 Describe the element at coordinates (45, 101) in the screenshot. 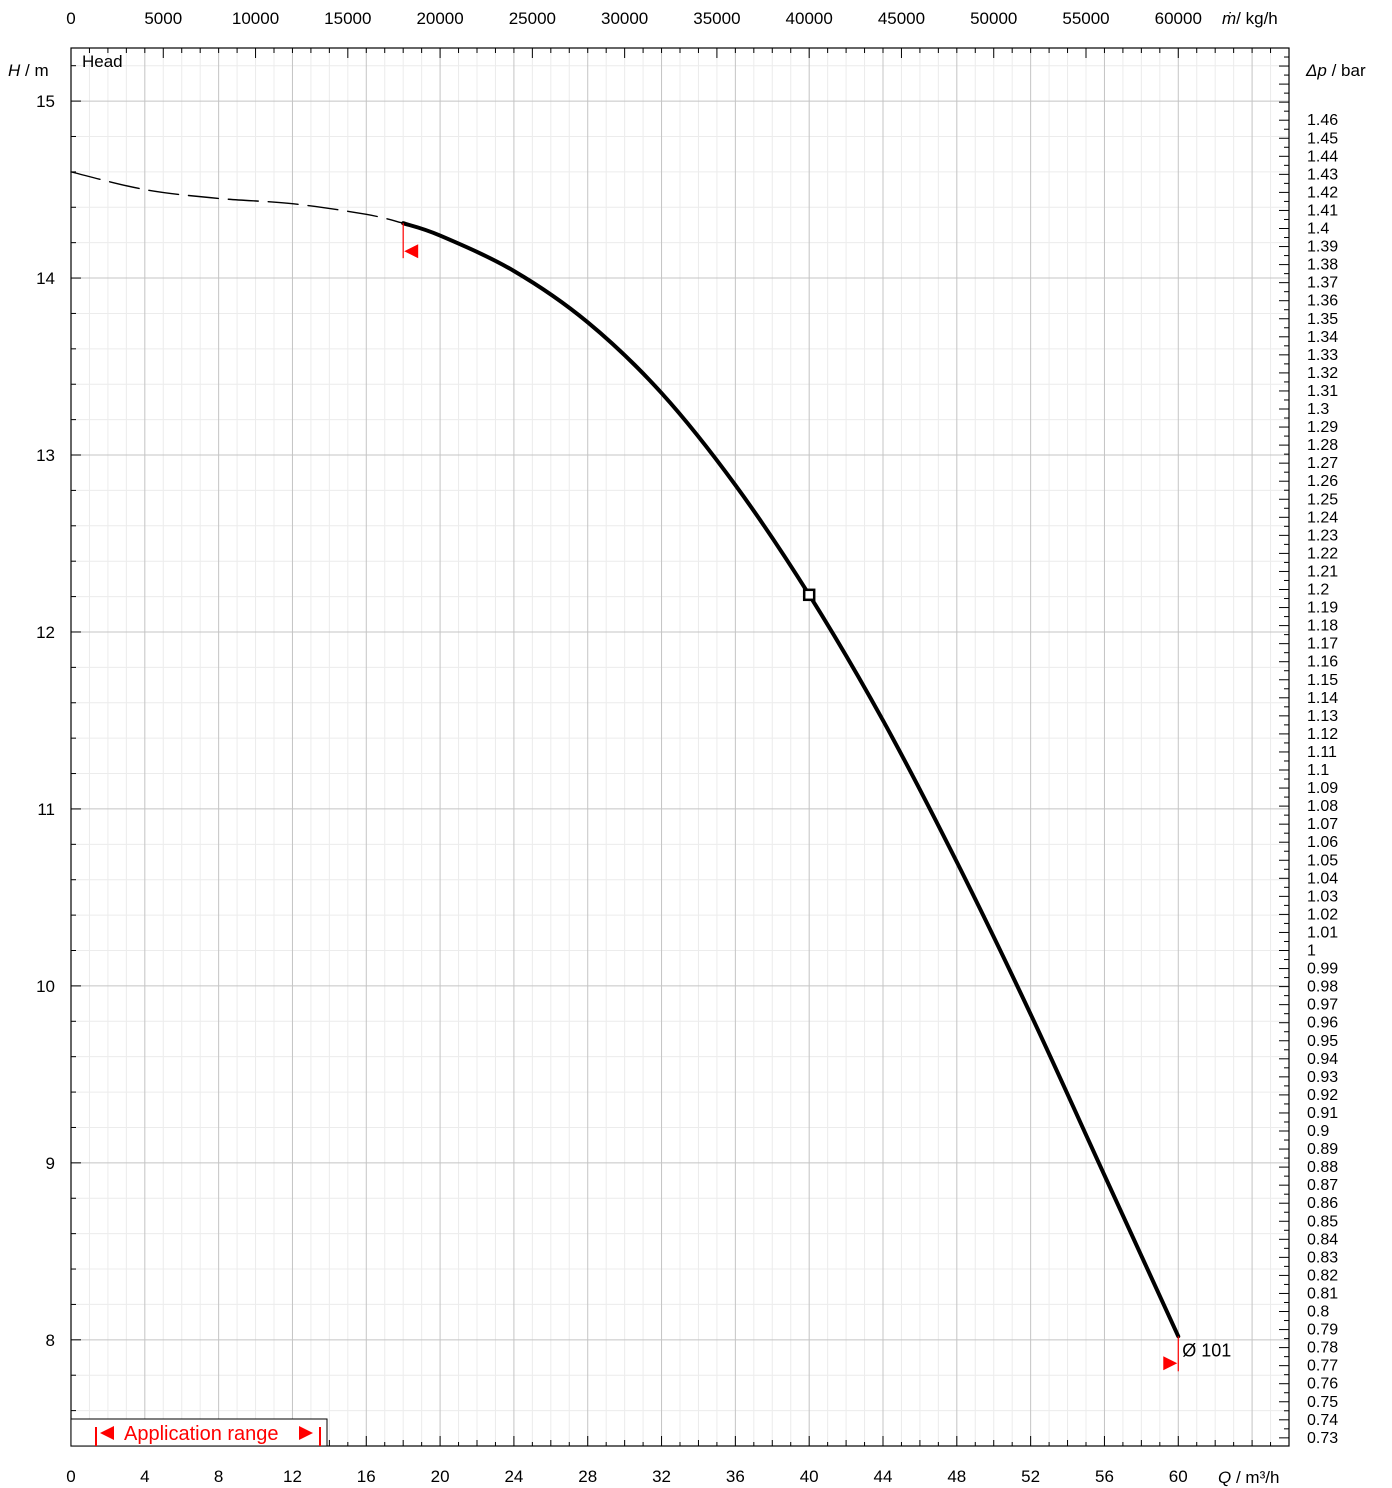

I see `y-tick-label: 15` at that location.